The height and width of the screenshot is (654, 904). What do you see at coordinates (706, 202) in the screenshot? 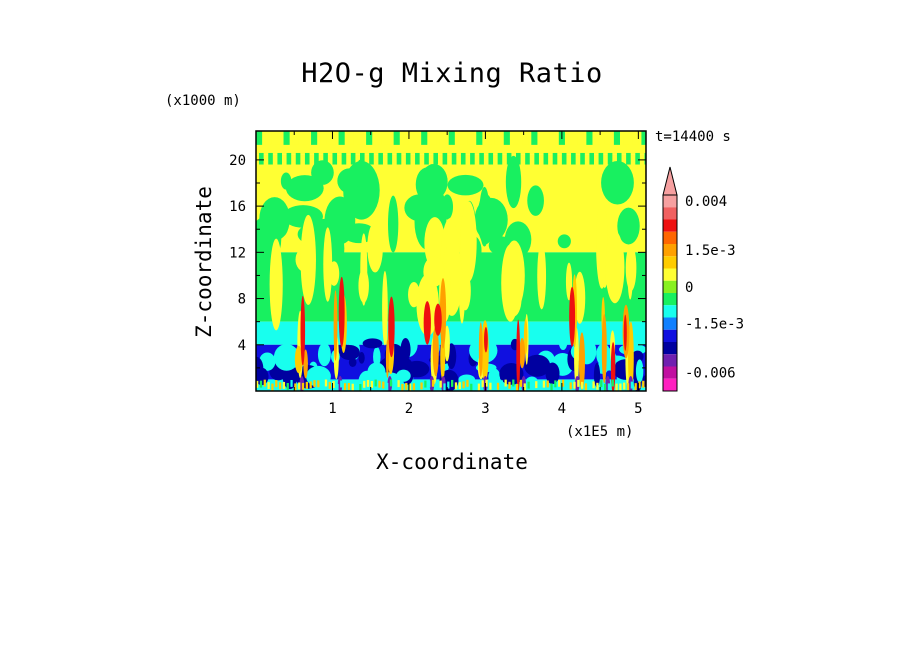
I see `colorbar-label: 0.004` at bounding box center [706, 202].